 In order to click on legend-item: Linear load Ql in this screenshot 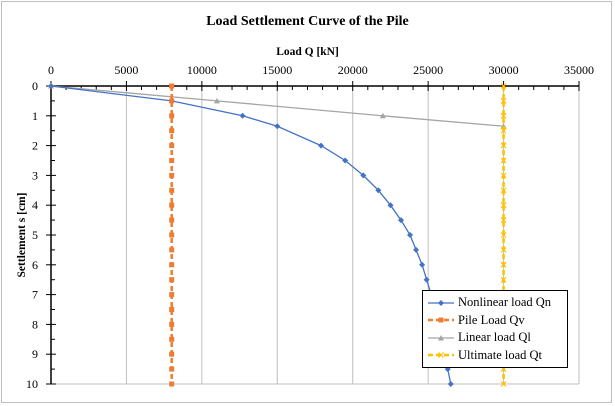, I will do `click(496, 338)`.